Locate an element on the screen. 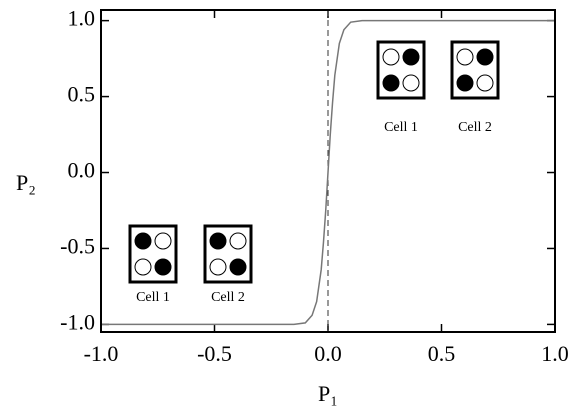 The height and width of the screenshot is (412, 570). y-tick-label: -1.0 is located at coordinates (77, 321).